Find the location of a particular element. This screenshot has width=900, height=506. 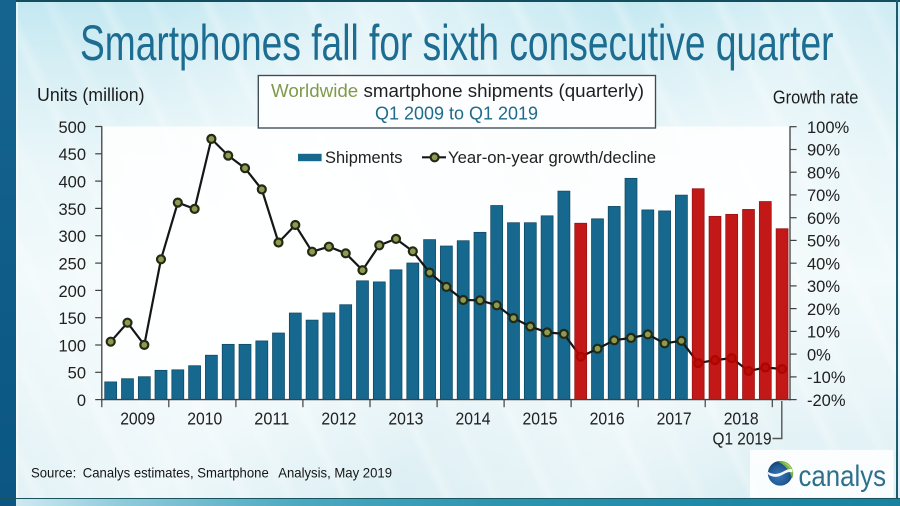

svg-text: Q1 2019 is located at coordinates (742, 439).